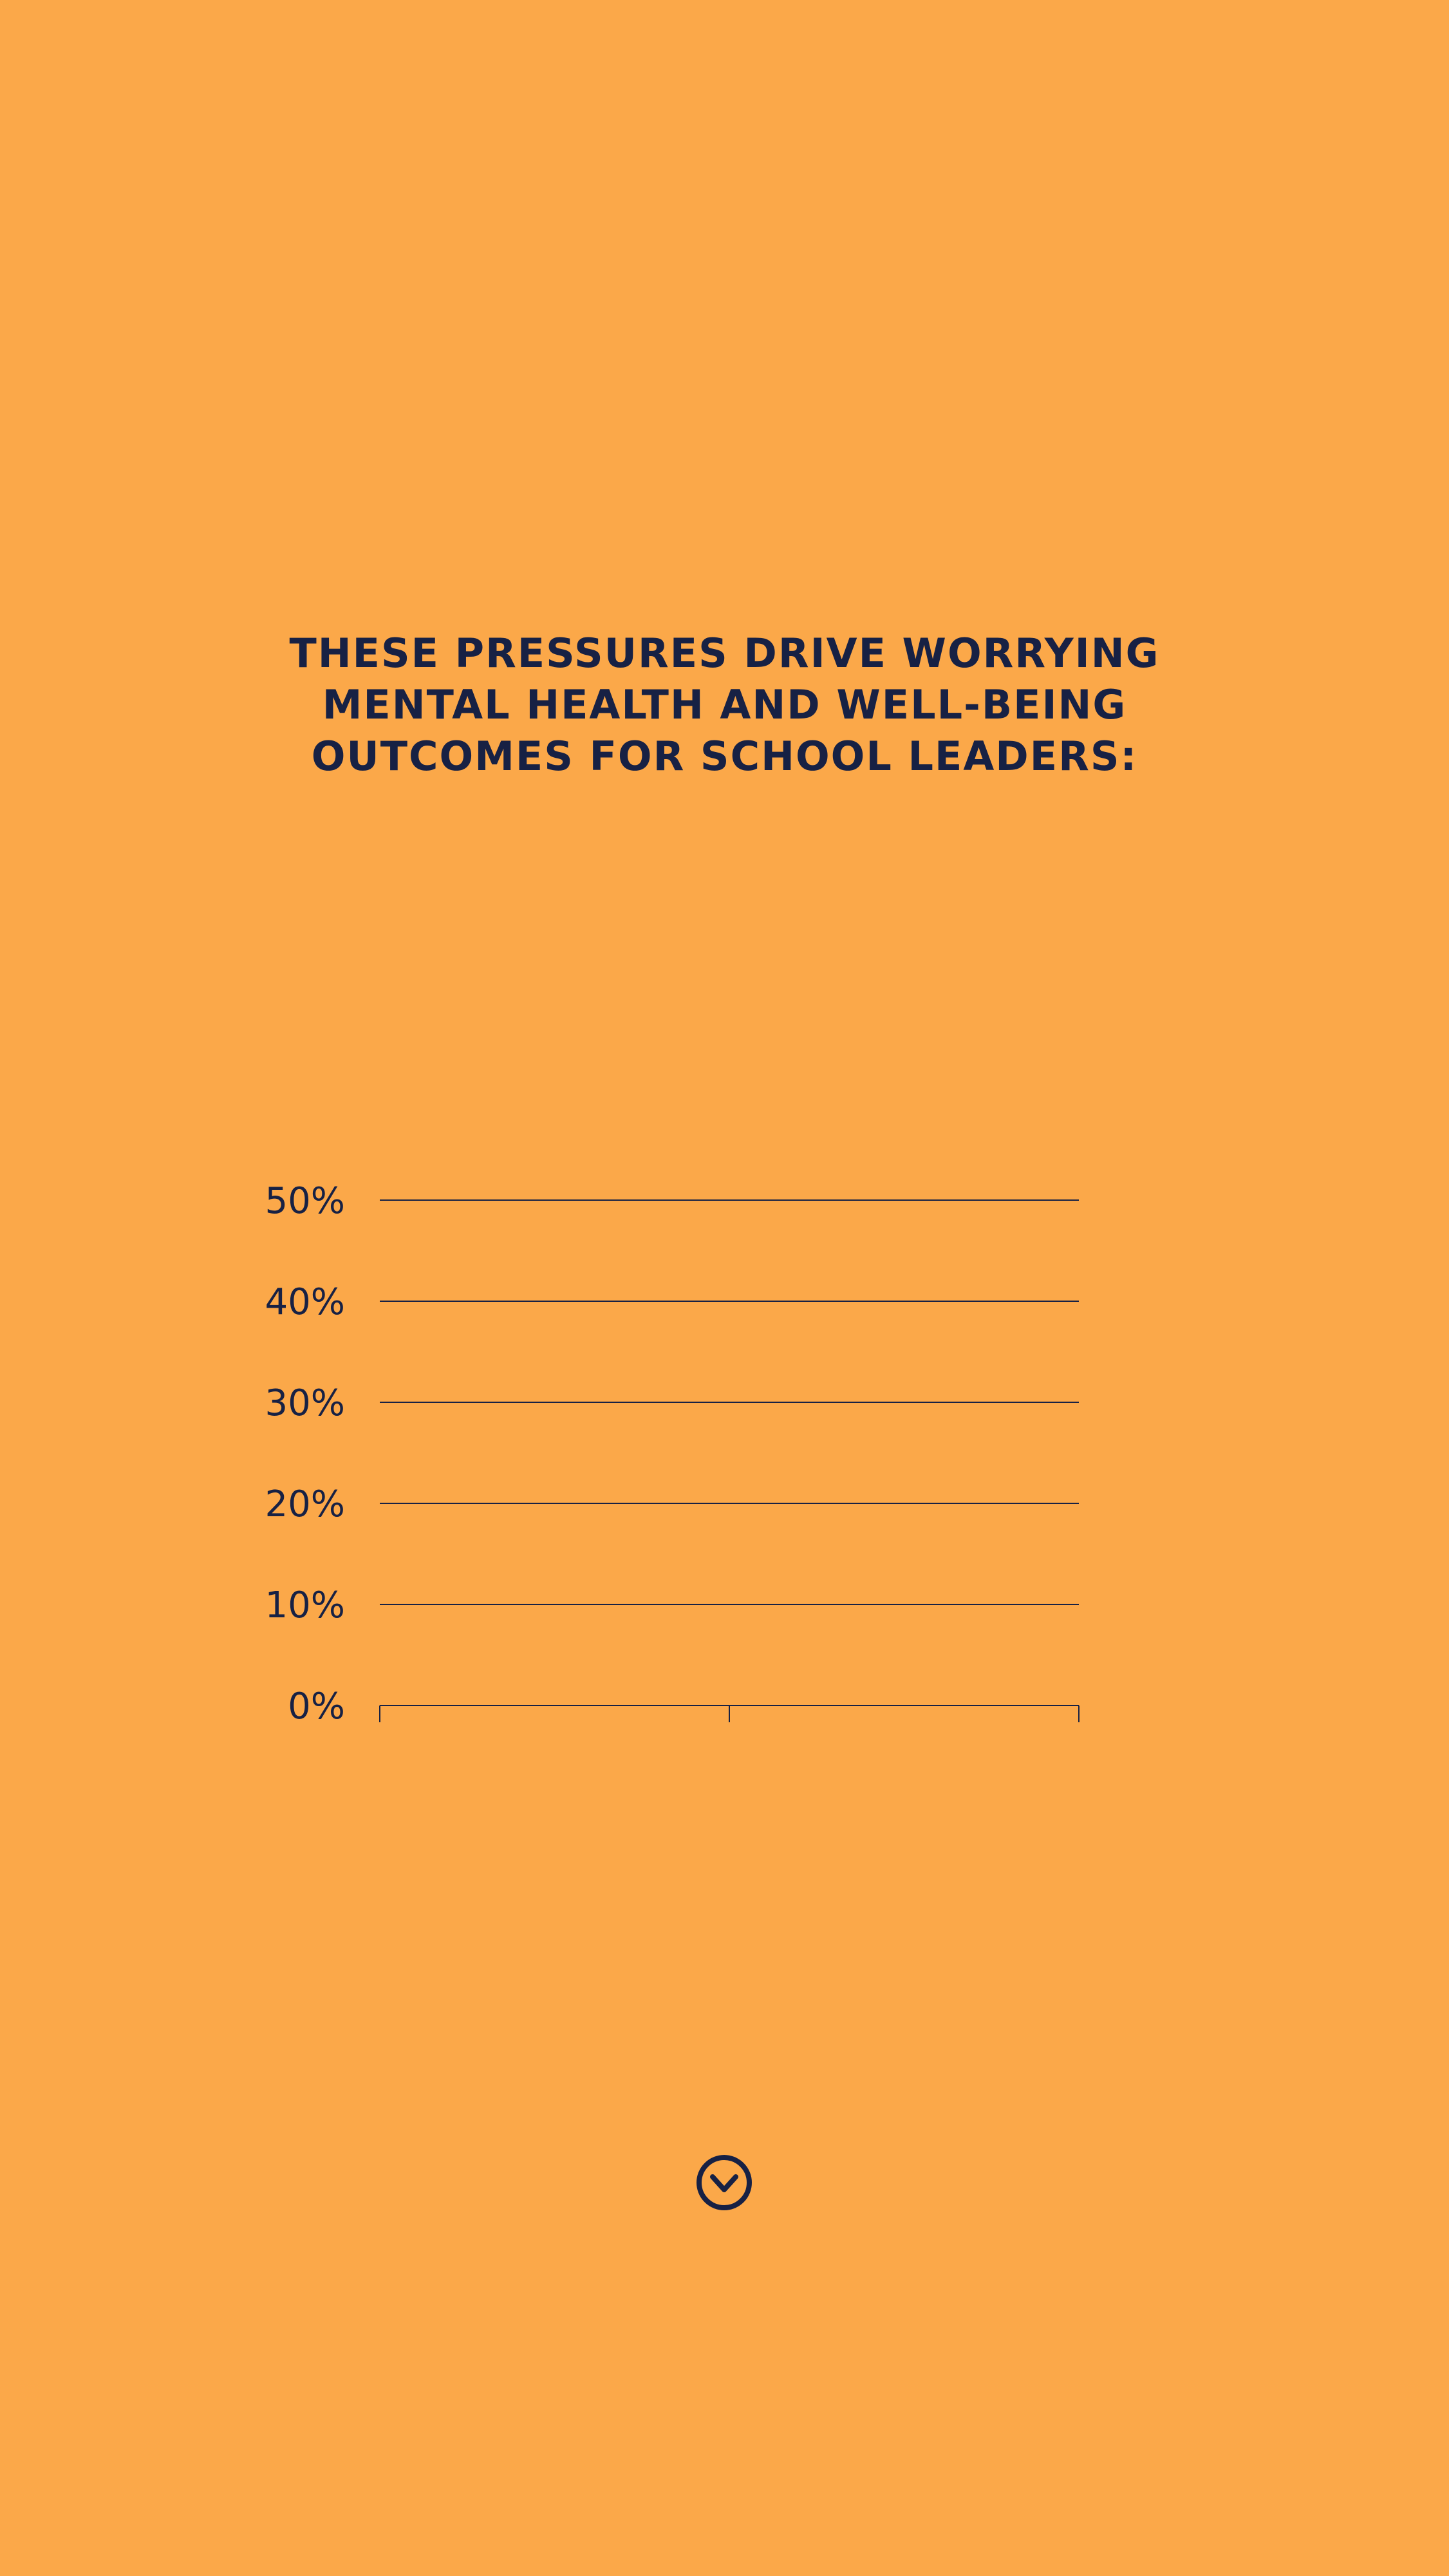  Describe the element at coordinates (729, 1402) in the screenshot. I see `gridlines` at that location.